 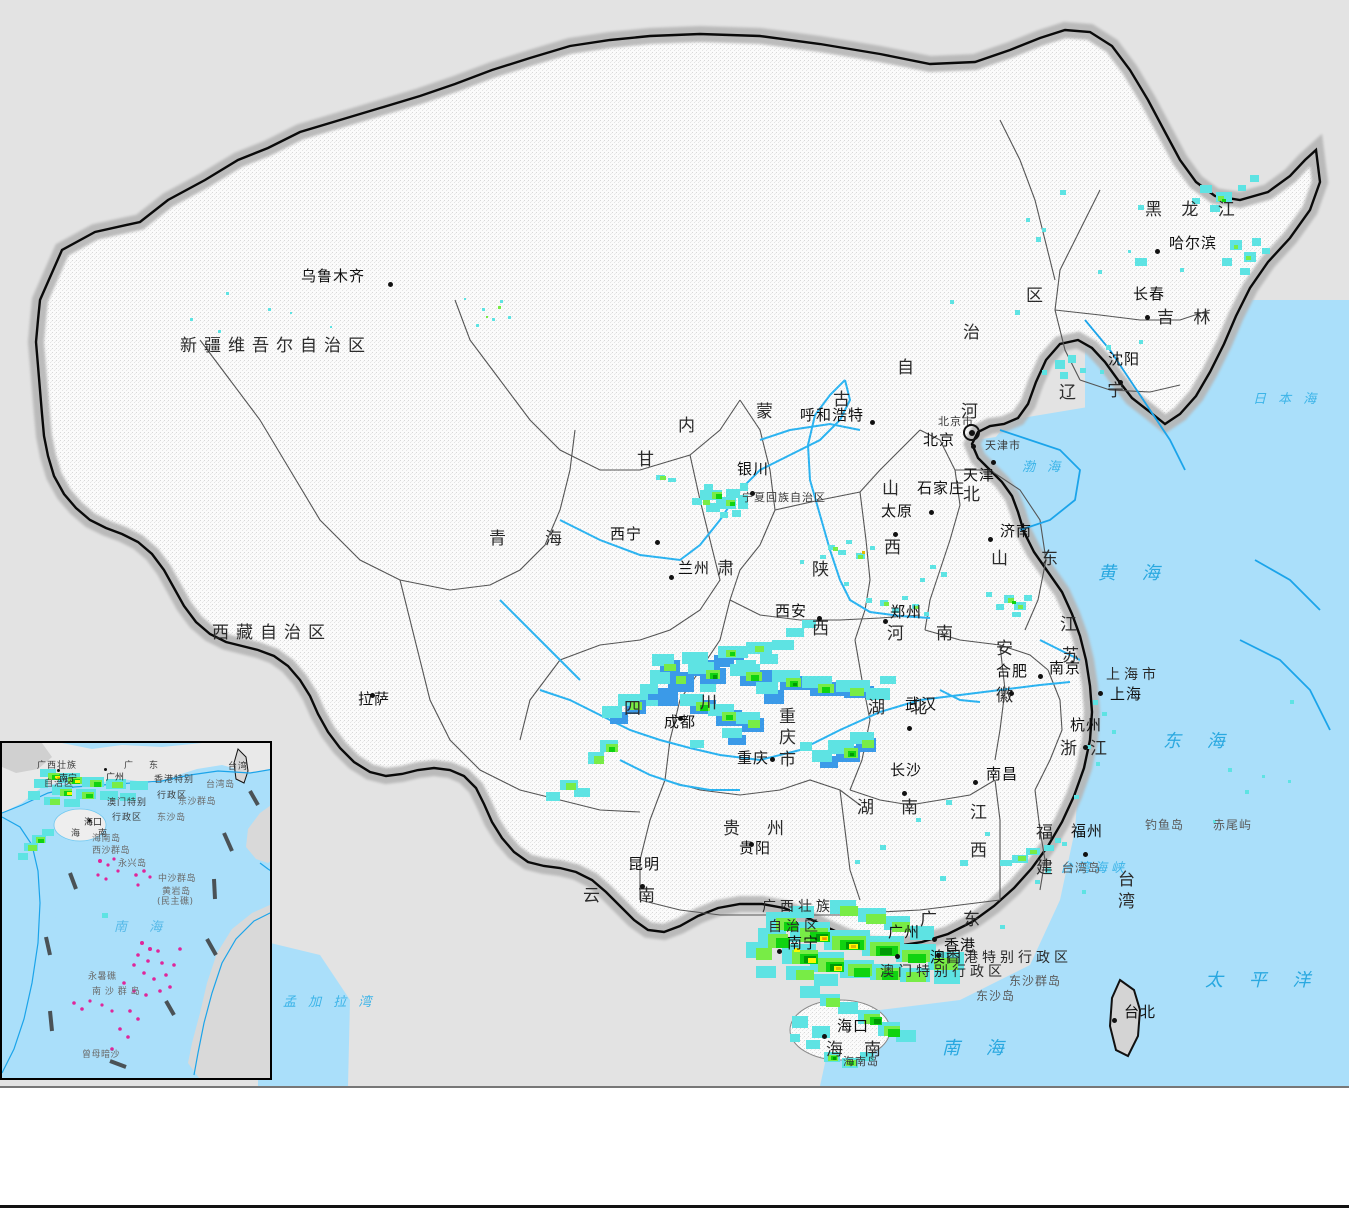 What do you see at coordinates (971, 432) in the screenshot?
I see `capital-marker-beijing` at bounding box center [971, 432].